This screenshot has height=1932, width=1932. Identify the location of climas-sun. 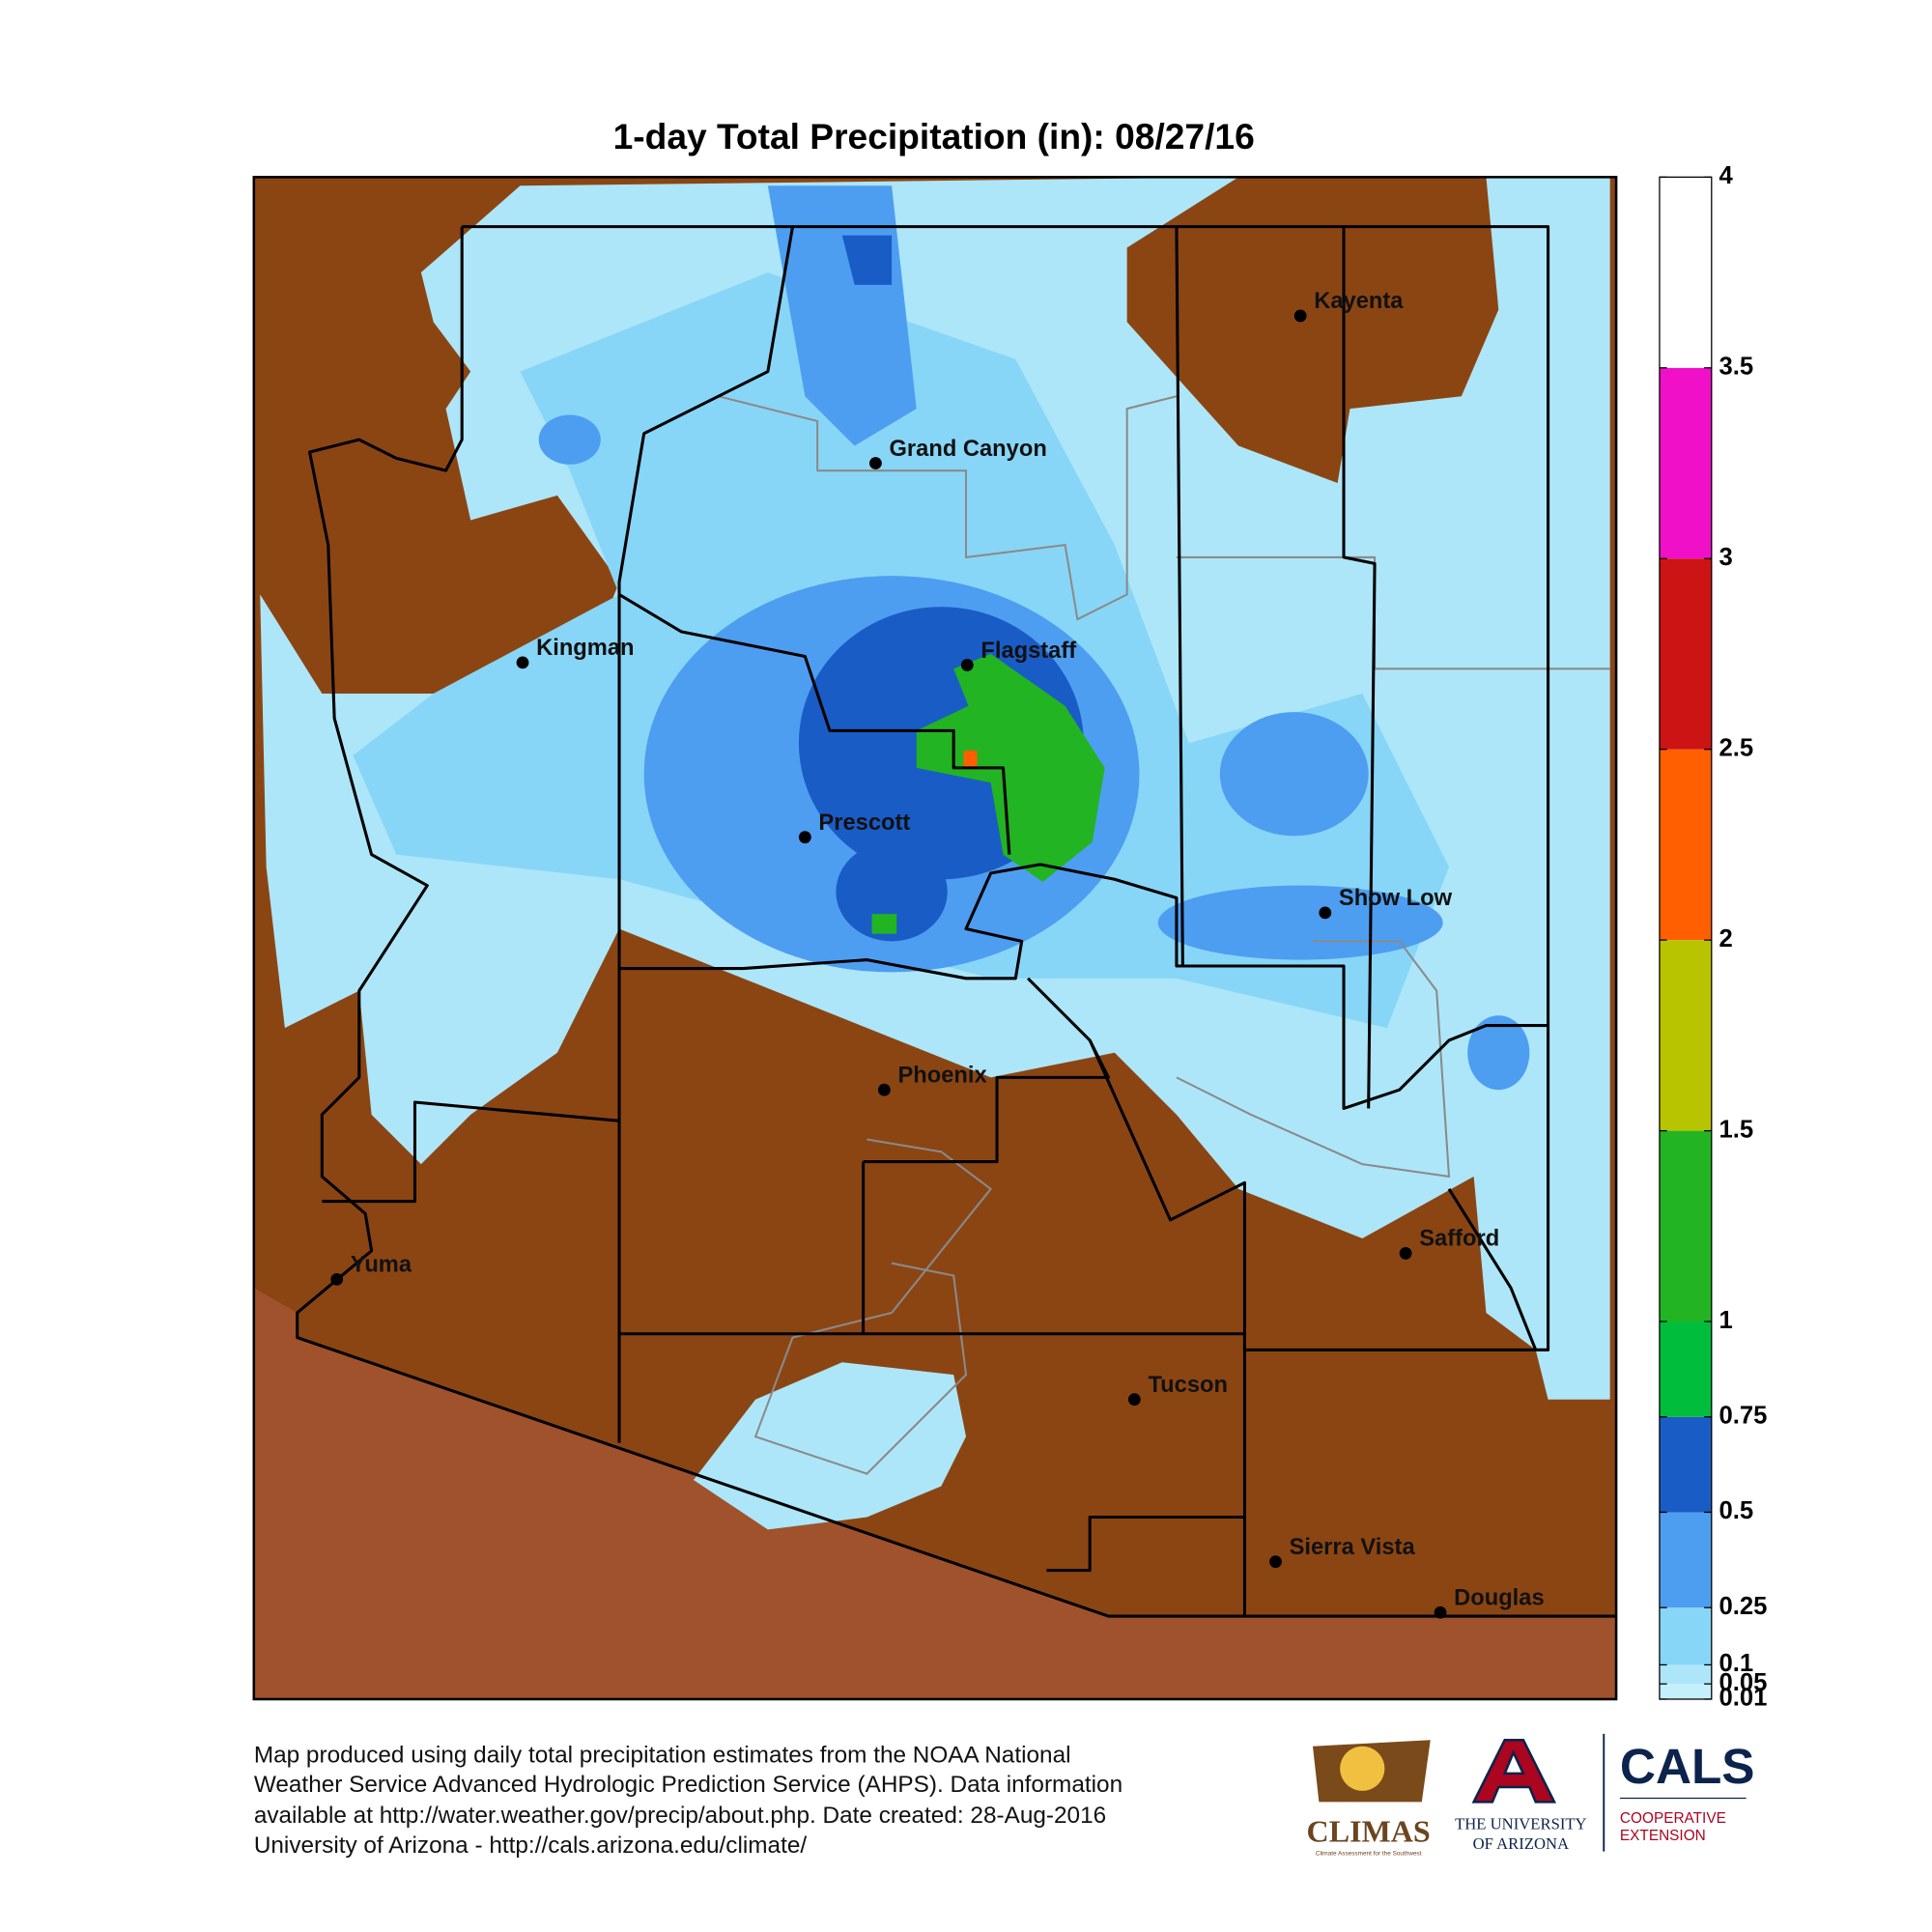
(1362, 1768).